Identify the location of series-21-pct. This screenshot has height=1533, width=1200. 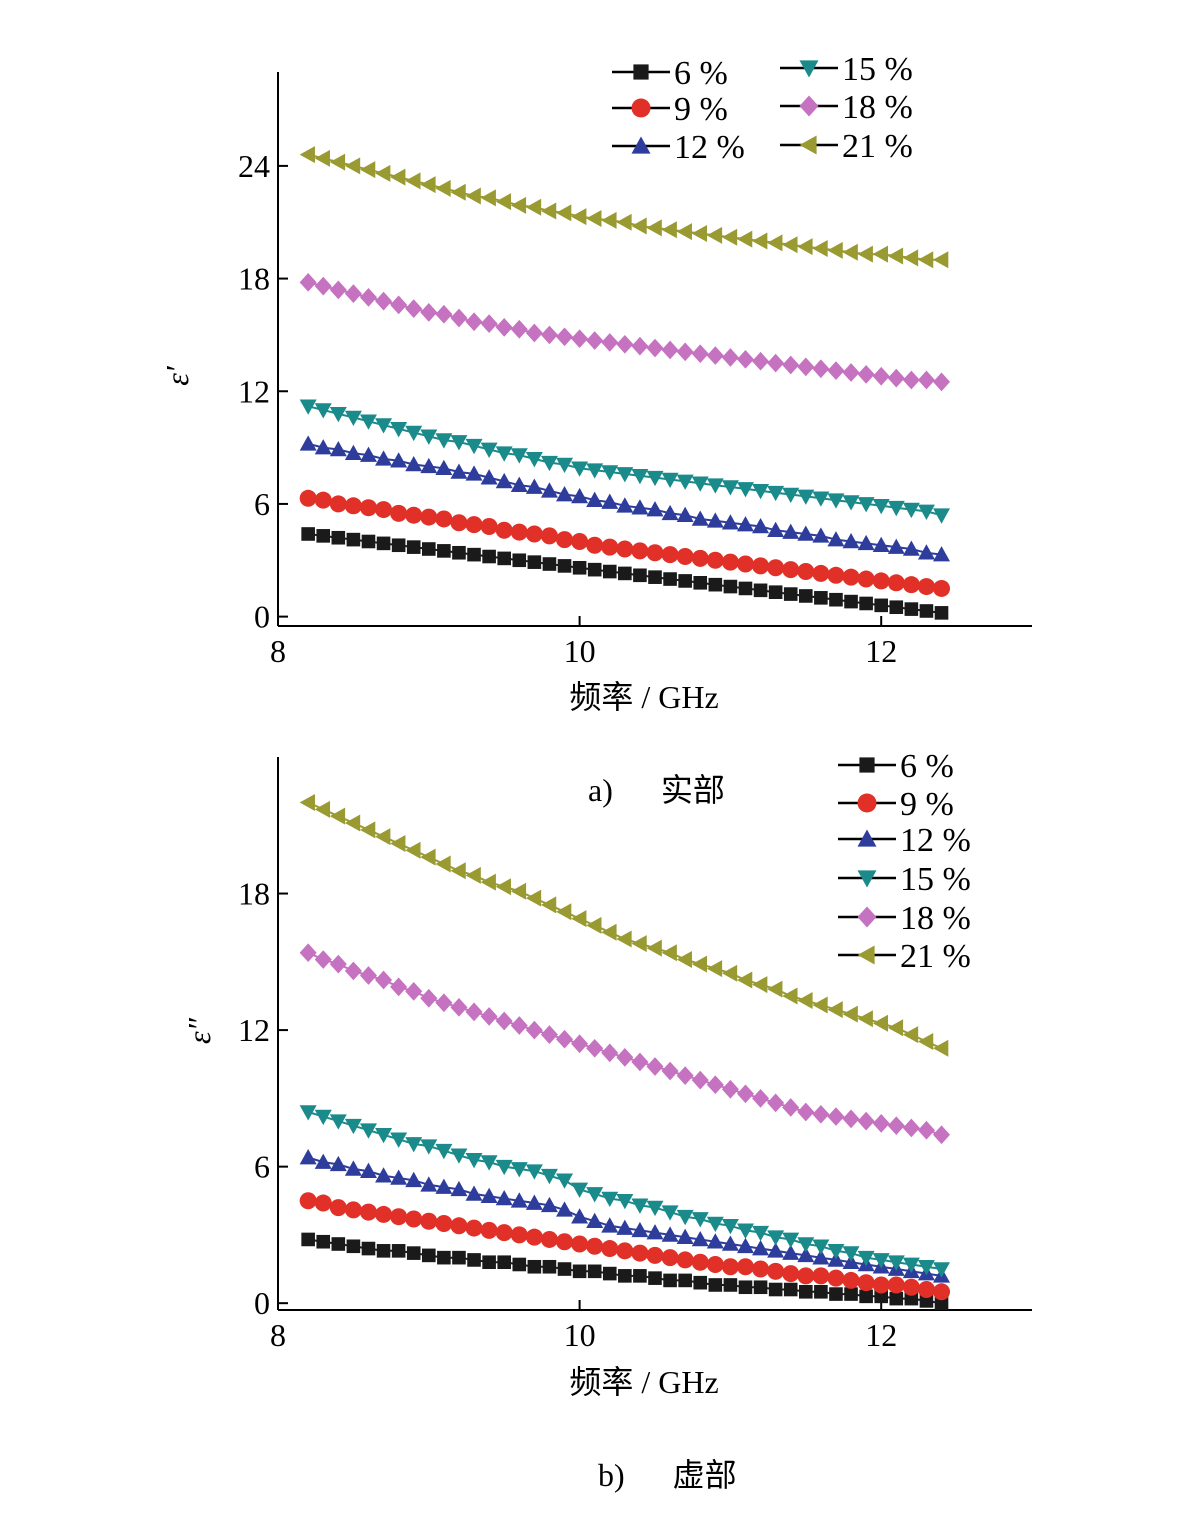
(624, 207).